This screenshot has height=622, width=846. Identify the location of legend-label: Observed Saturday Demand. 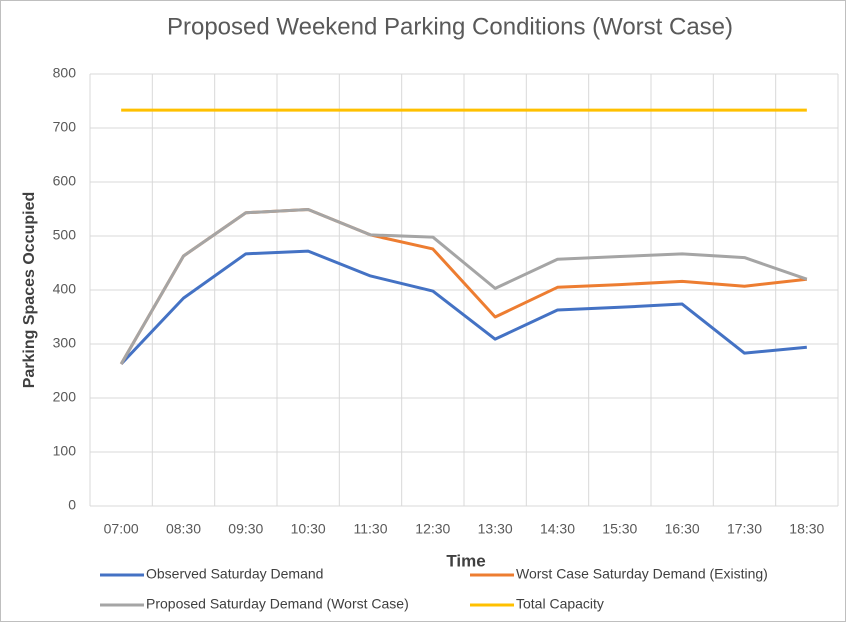
(234, 574).